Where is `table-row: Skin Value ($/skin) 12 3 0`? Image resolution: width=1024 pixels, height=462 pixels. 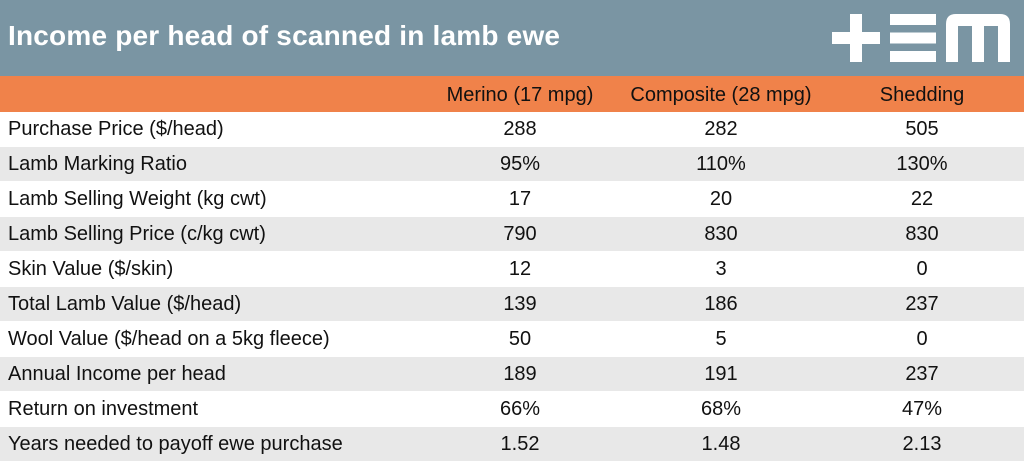
table-row: Skin Value ($/skin) 12 3 0 is located at coordinates (512, 269).